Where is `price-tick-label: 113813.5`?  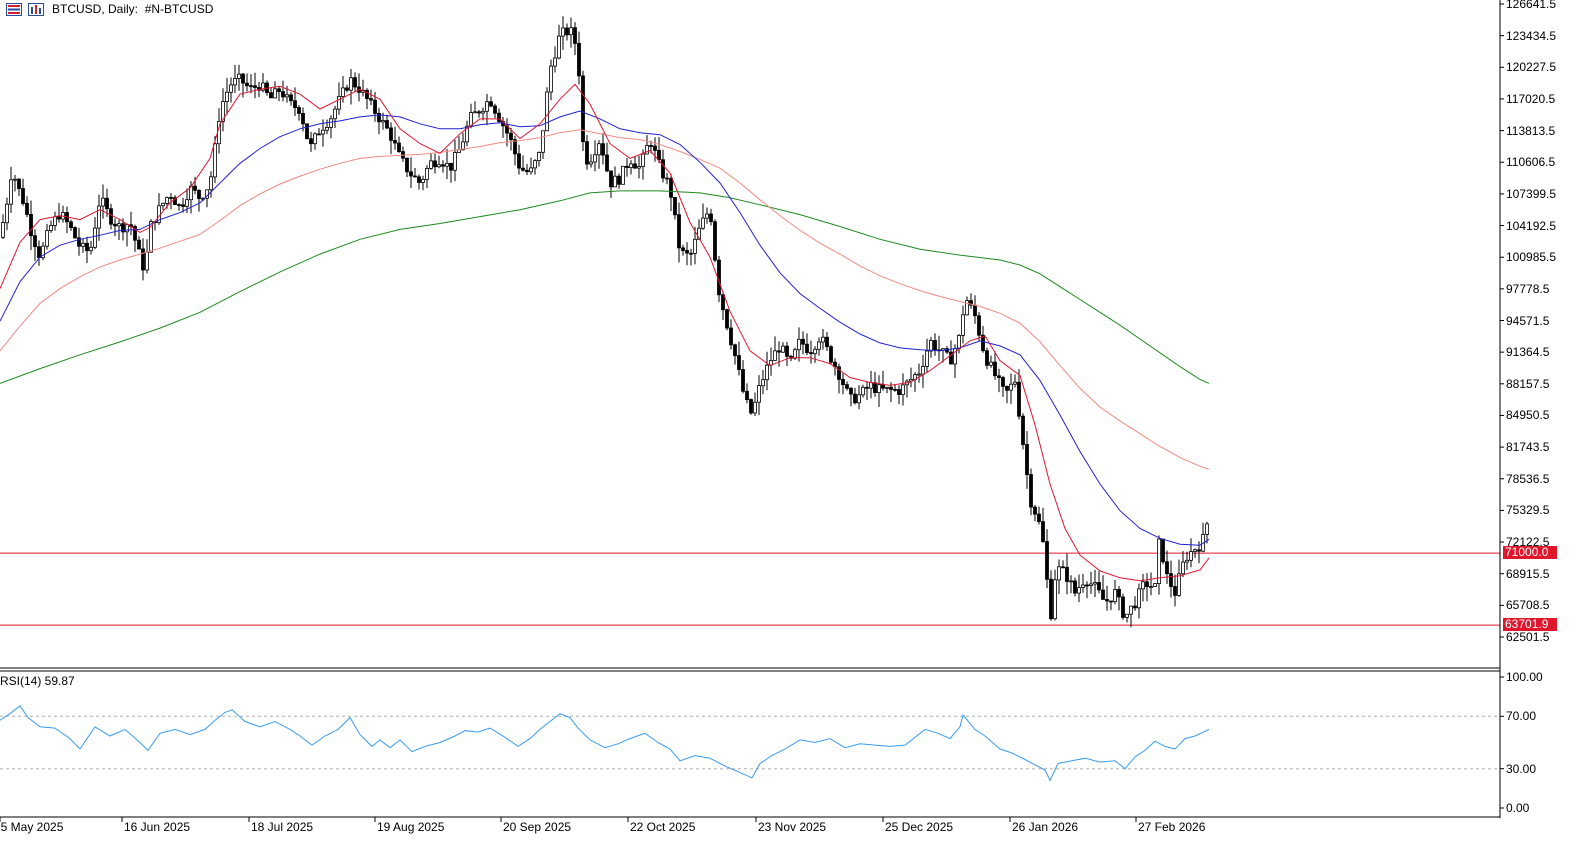
price-tick-label: 113813.5 is located at coordinates (1531, 130).